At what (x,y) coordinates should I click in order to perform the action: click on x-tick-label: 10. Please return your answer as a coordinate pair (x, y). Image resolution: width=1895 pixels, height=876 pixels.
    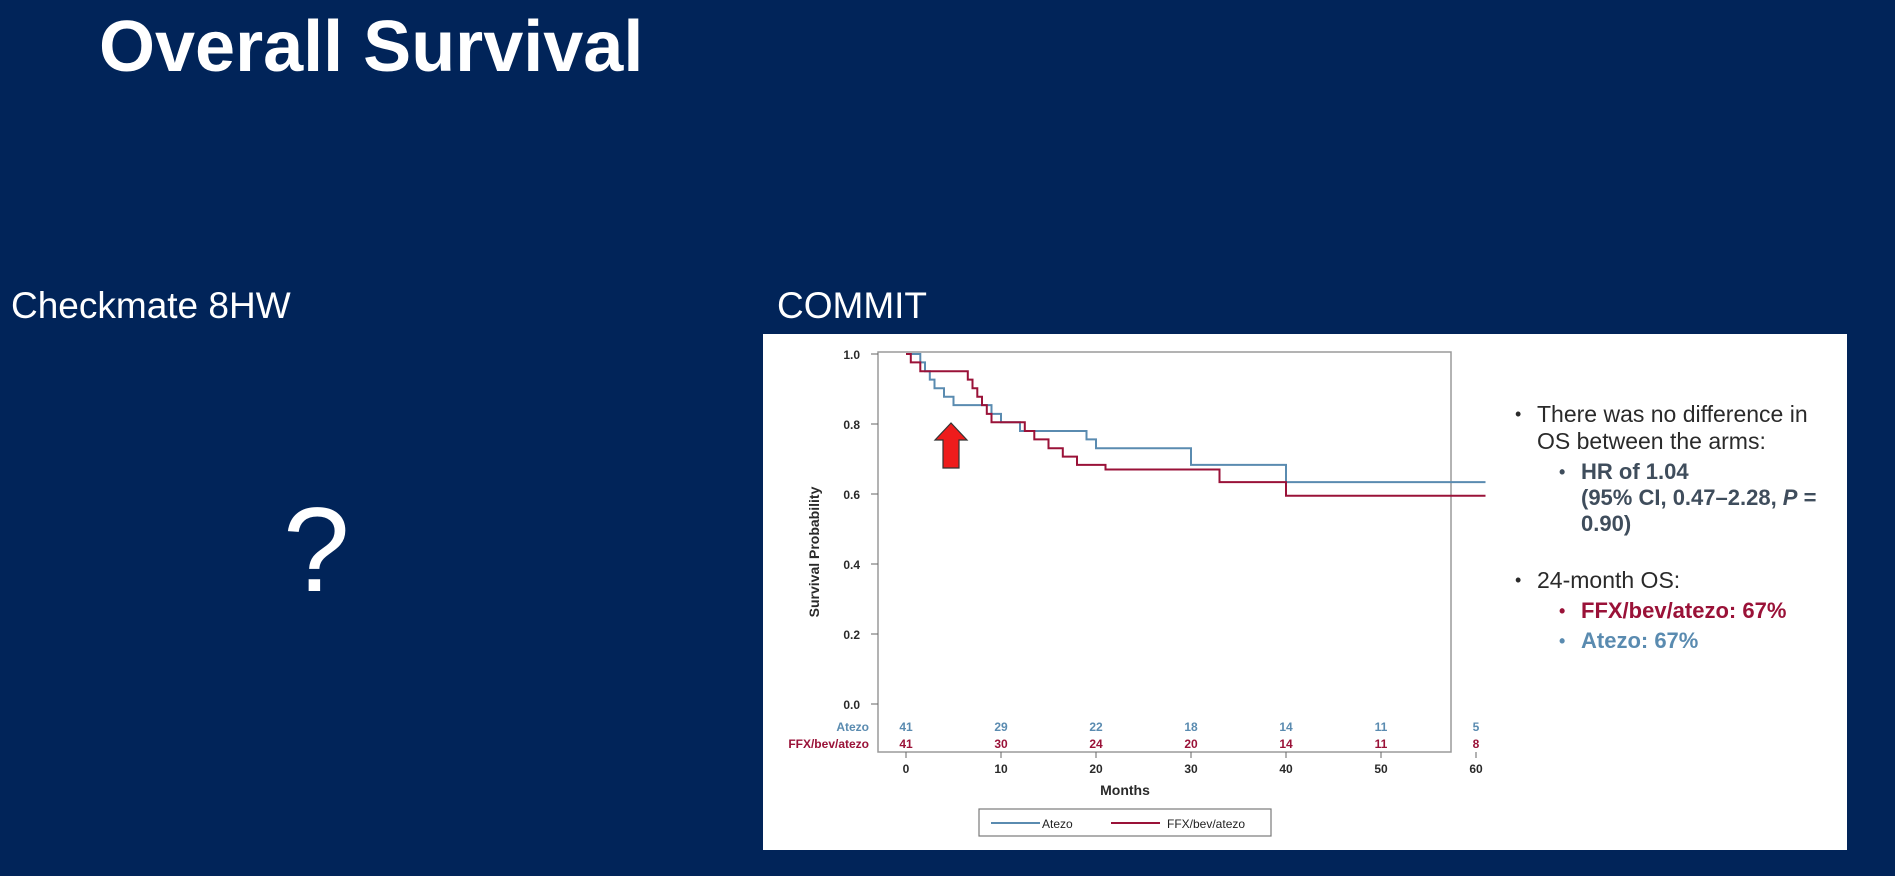
    Looking at the image, I should click on (1001, 769).